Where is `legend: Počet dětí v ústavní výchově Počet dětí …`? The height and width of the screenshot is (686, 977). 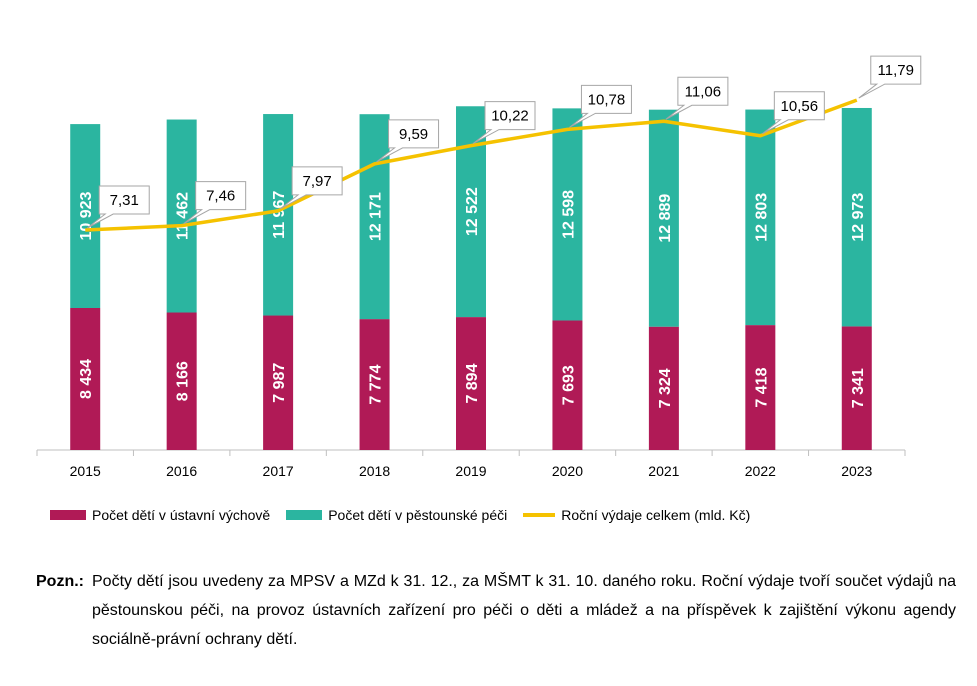
legend: Počet dětí v ústavní výchově Počet dětí … is located at coordinates (408, 515).